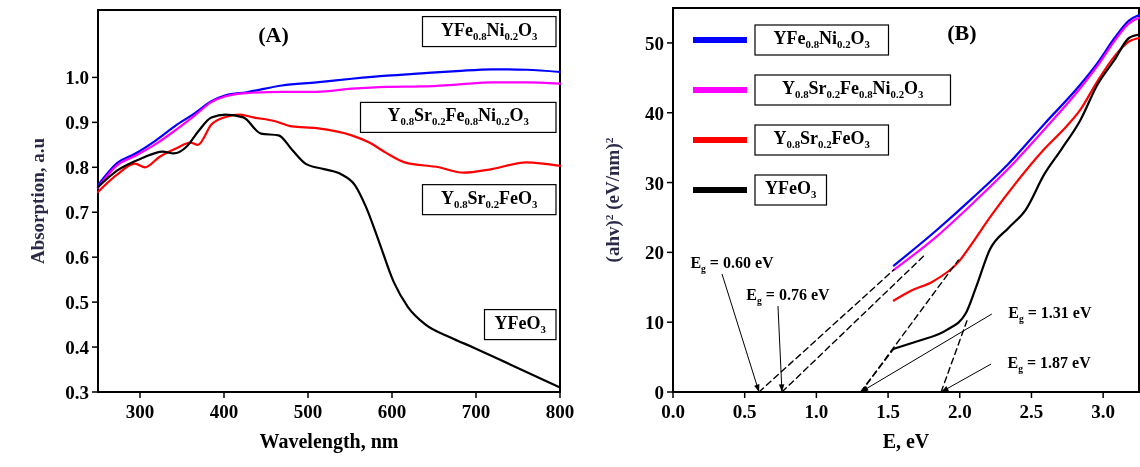 The width and height of the screenshot is (1140, 467). Describe the element at coordinates (654, 113) in the screenshot. I see `y-tick-label: 40` at that location.